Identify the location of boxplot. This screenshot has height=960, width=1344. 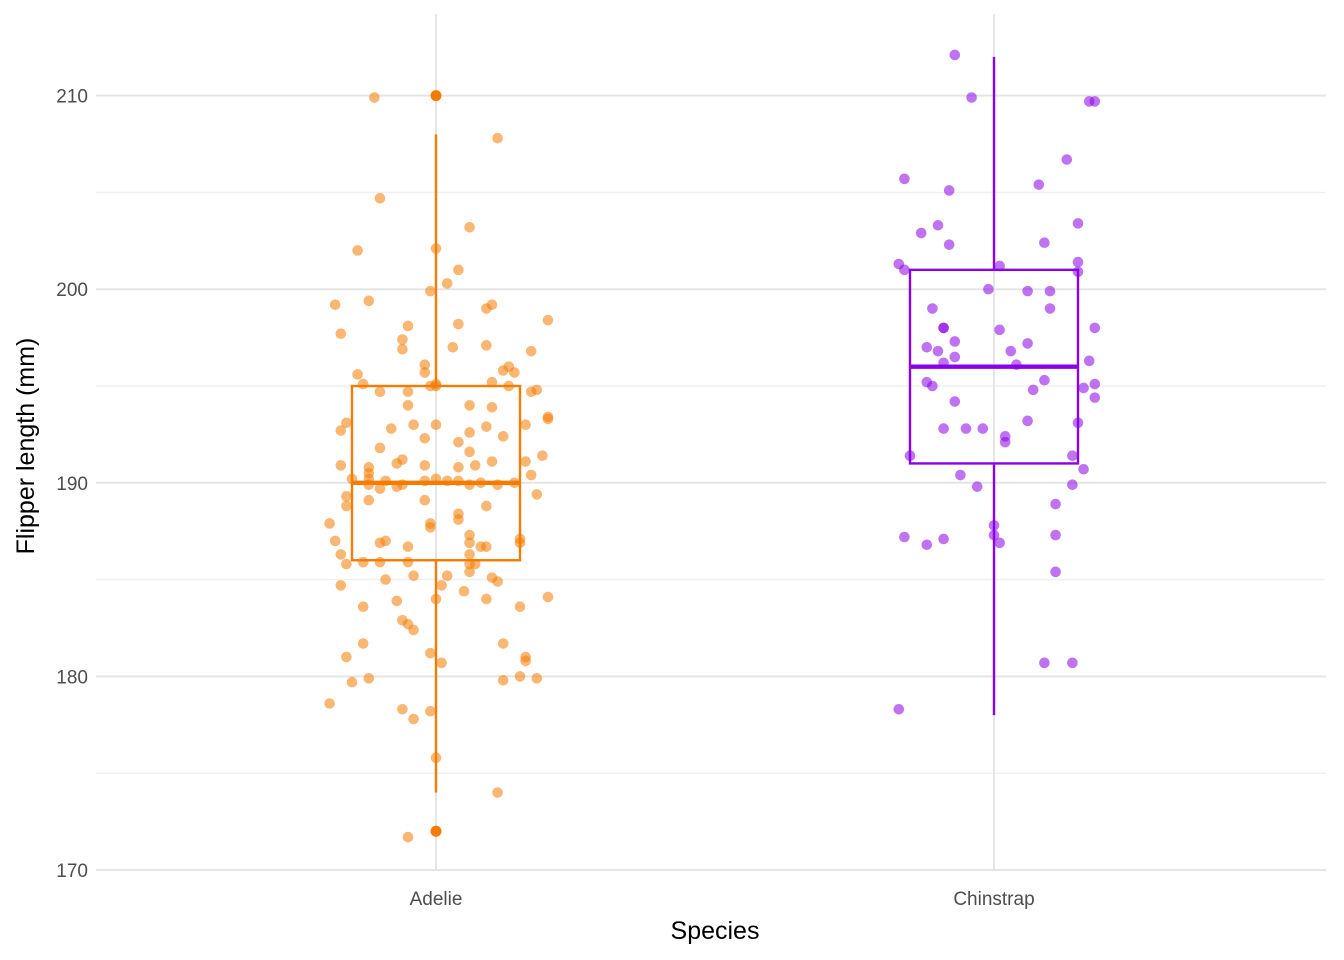
(994, 386).